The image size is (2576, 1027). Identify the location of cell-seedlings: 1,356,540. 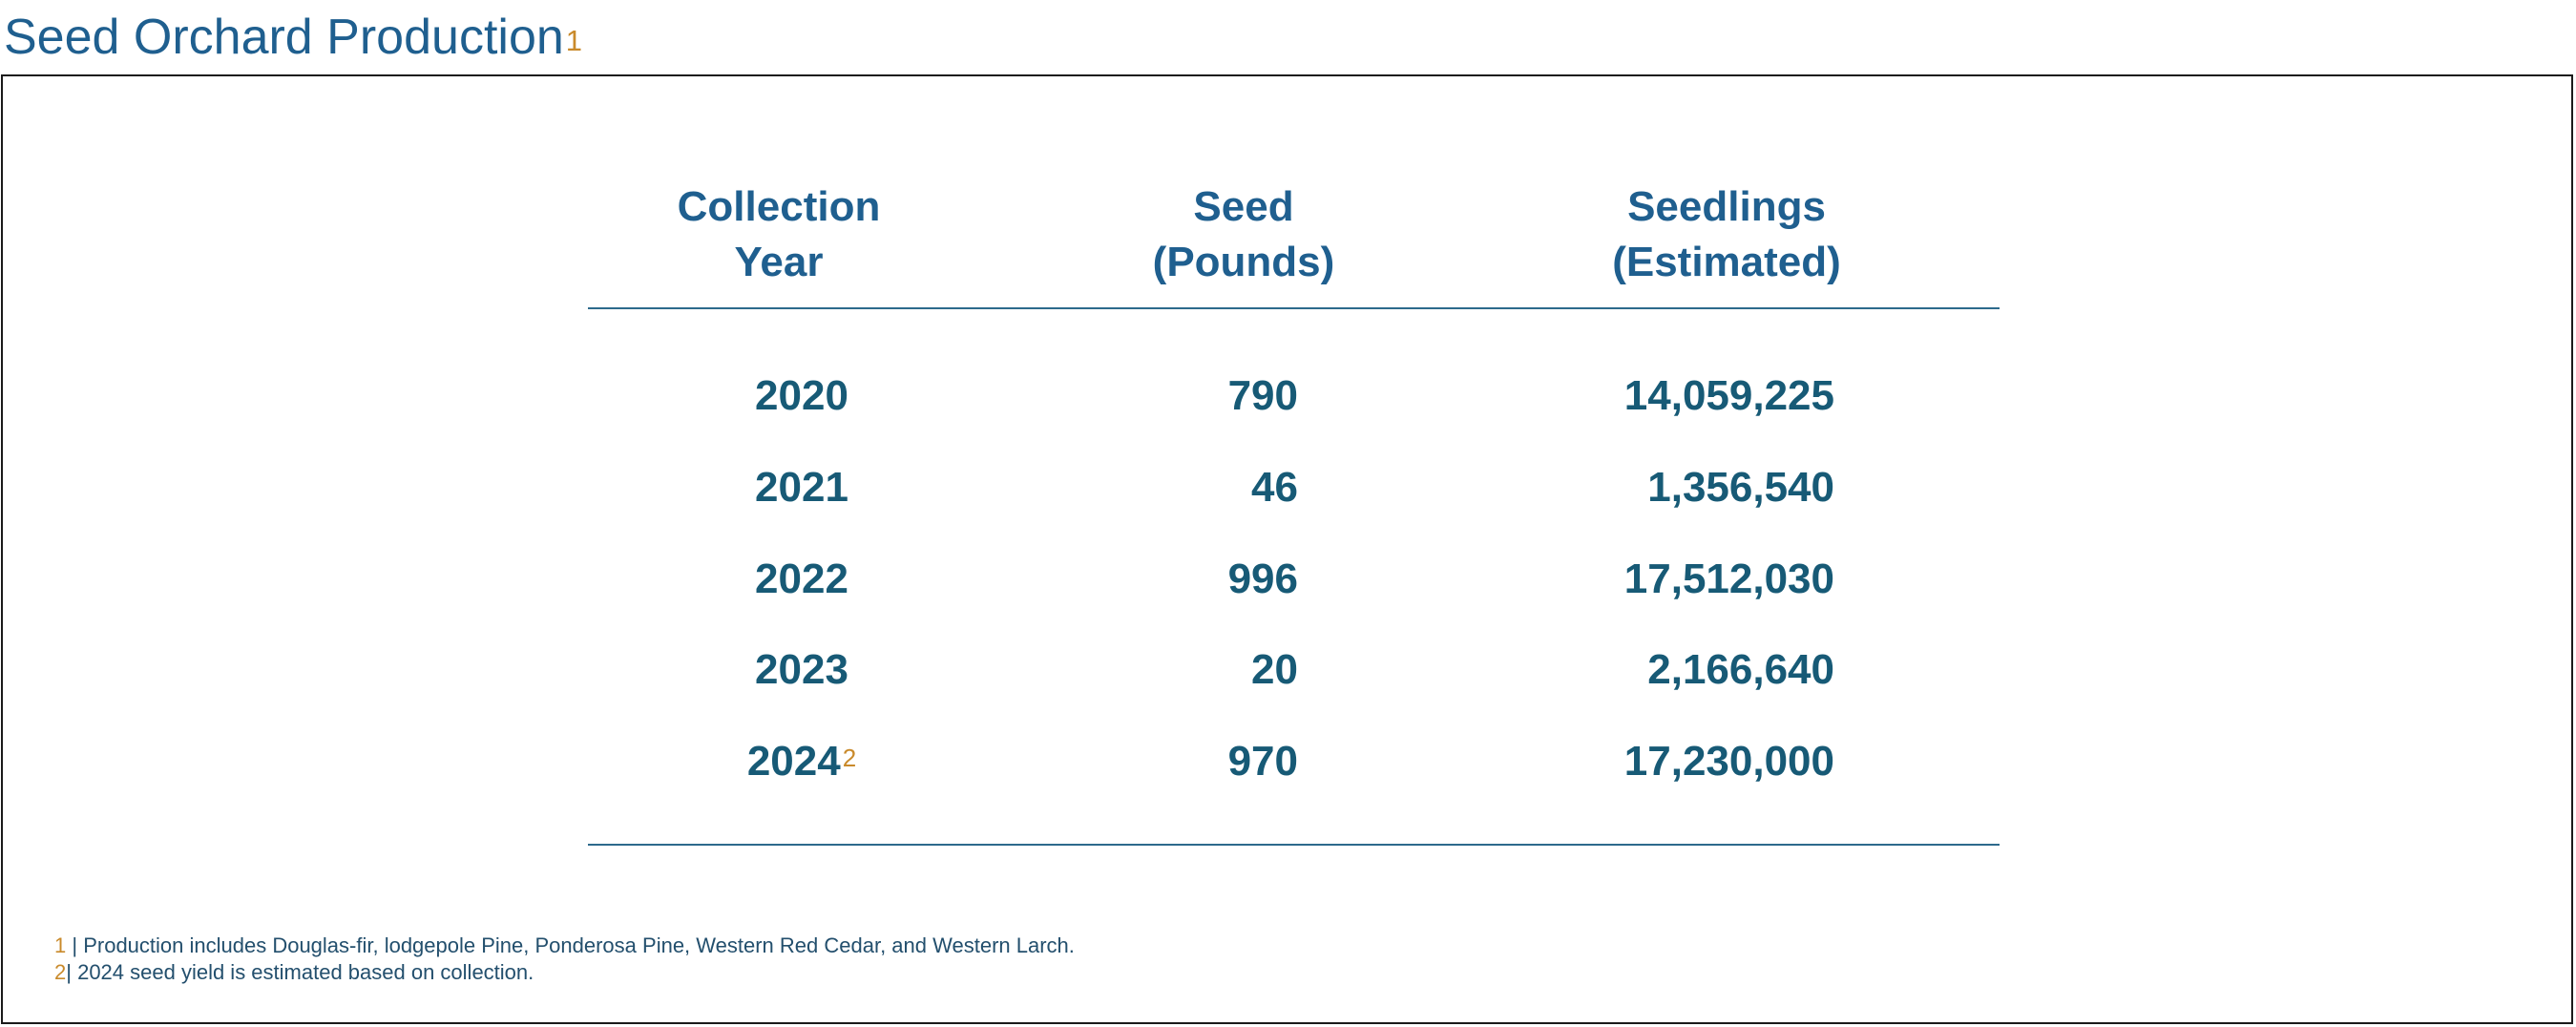
(1740, 488).